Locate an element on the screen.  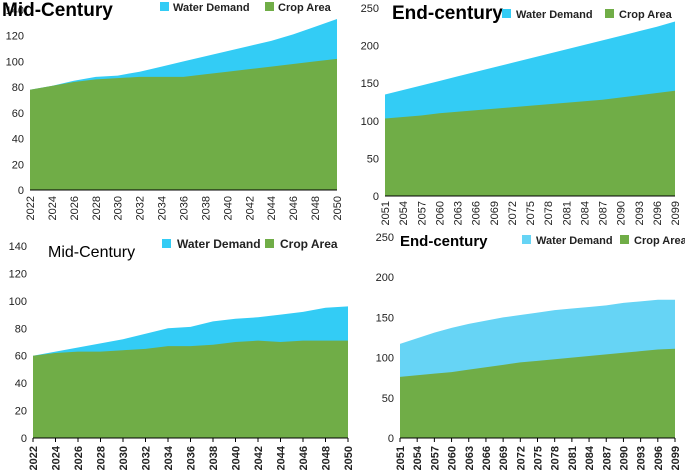
x-tick-label: 2042 is located at coordinates (259, 458).